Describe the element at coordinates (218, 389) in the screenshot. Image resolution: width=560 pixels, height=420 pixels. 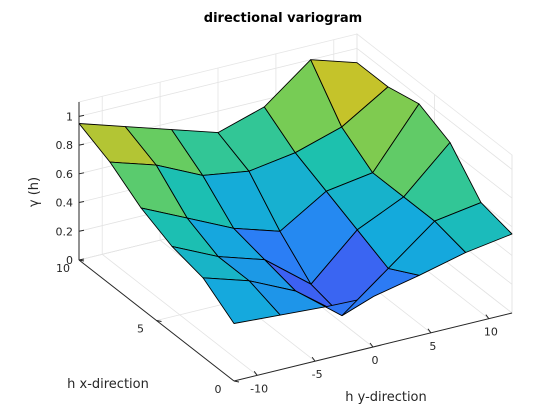
I see `y-tick-label: 0` at that location.